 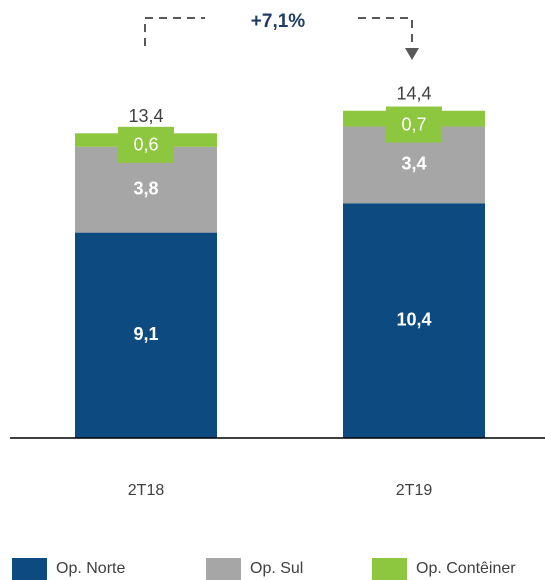 What do you see at coordinates (90, 568) in the screenshot?
I see `legend-label: Op. Norte` at bounding box center [90, 568].